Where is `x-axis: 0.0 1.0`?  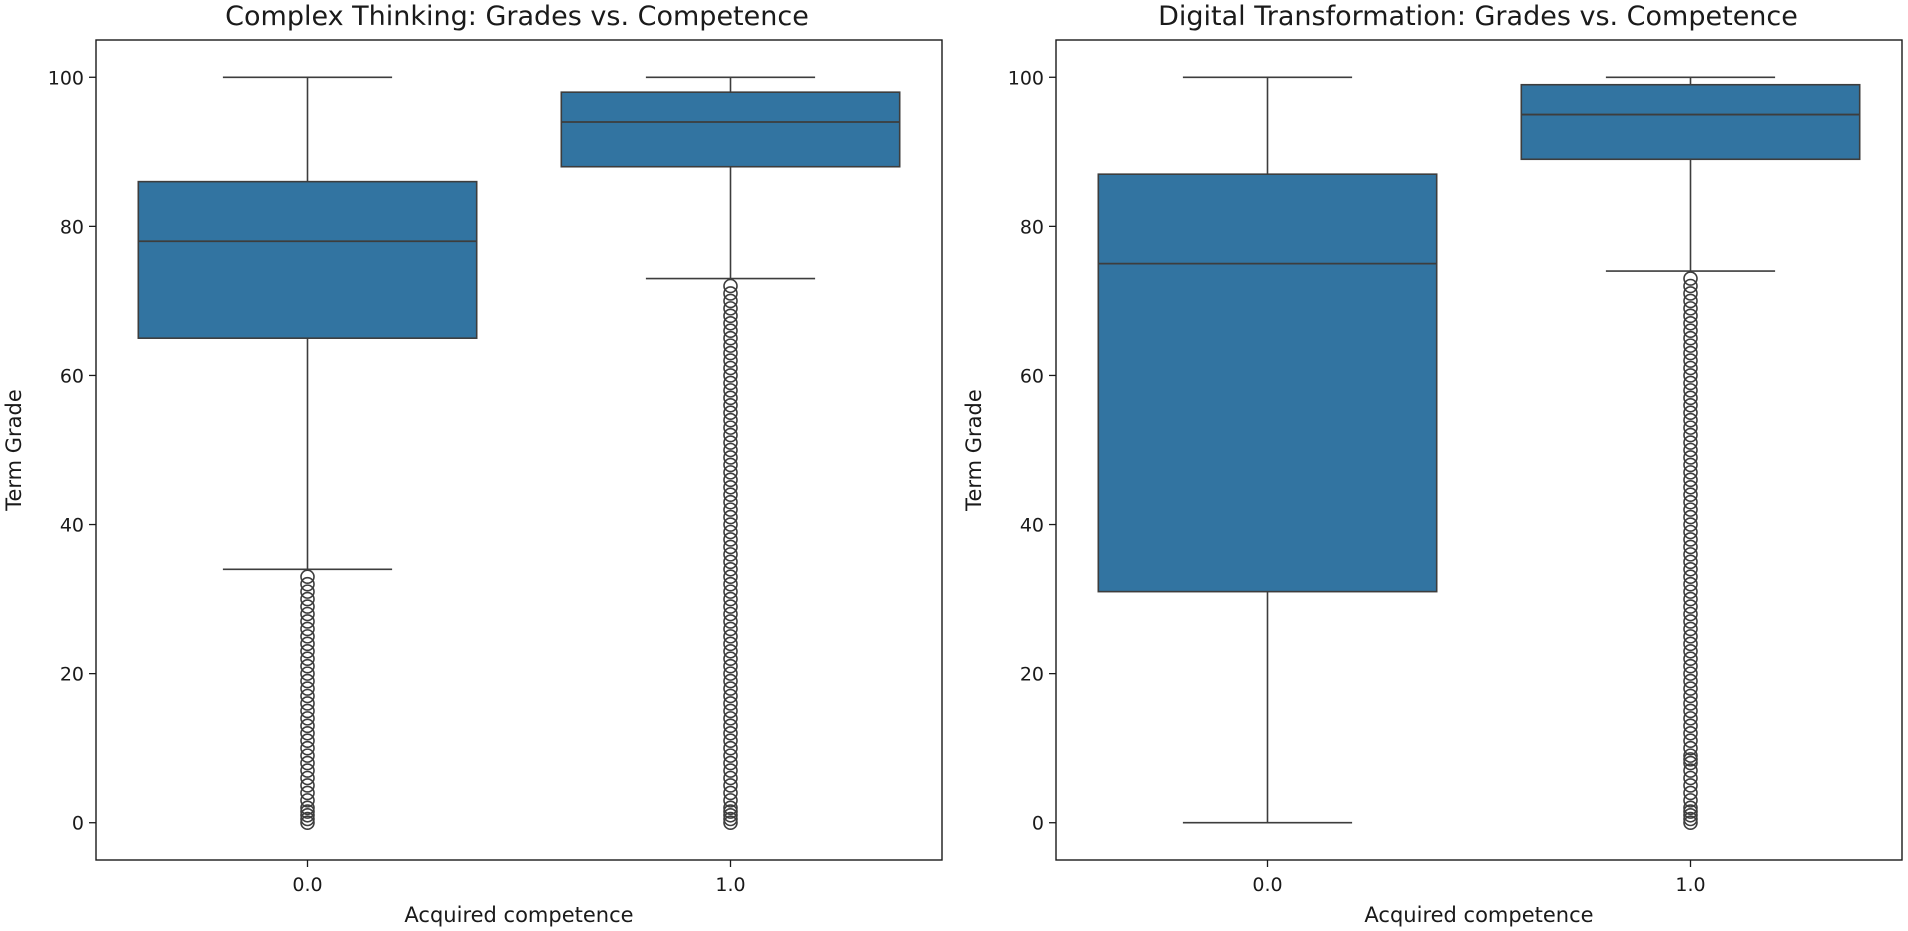
x-axis: 0.0 1.0 is located at coordinates (519, 878).